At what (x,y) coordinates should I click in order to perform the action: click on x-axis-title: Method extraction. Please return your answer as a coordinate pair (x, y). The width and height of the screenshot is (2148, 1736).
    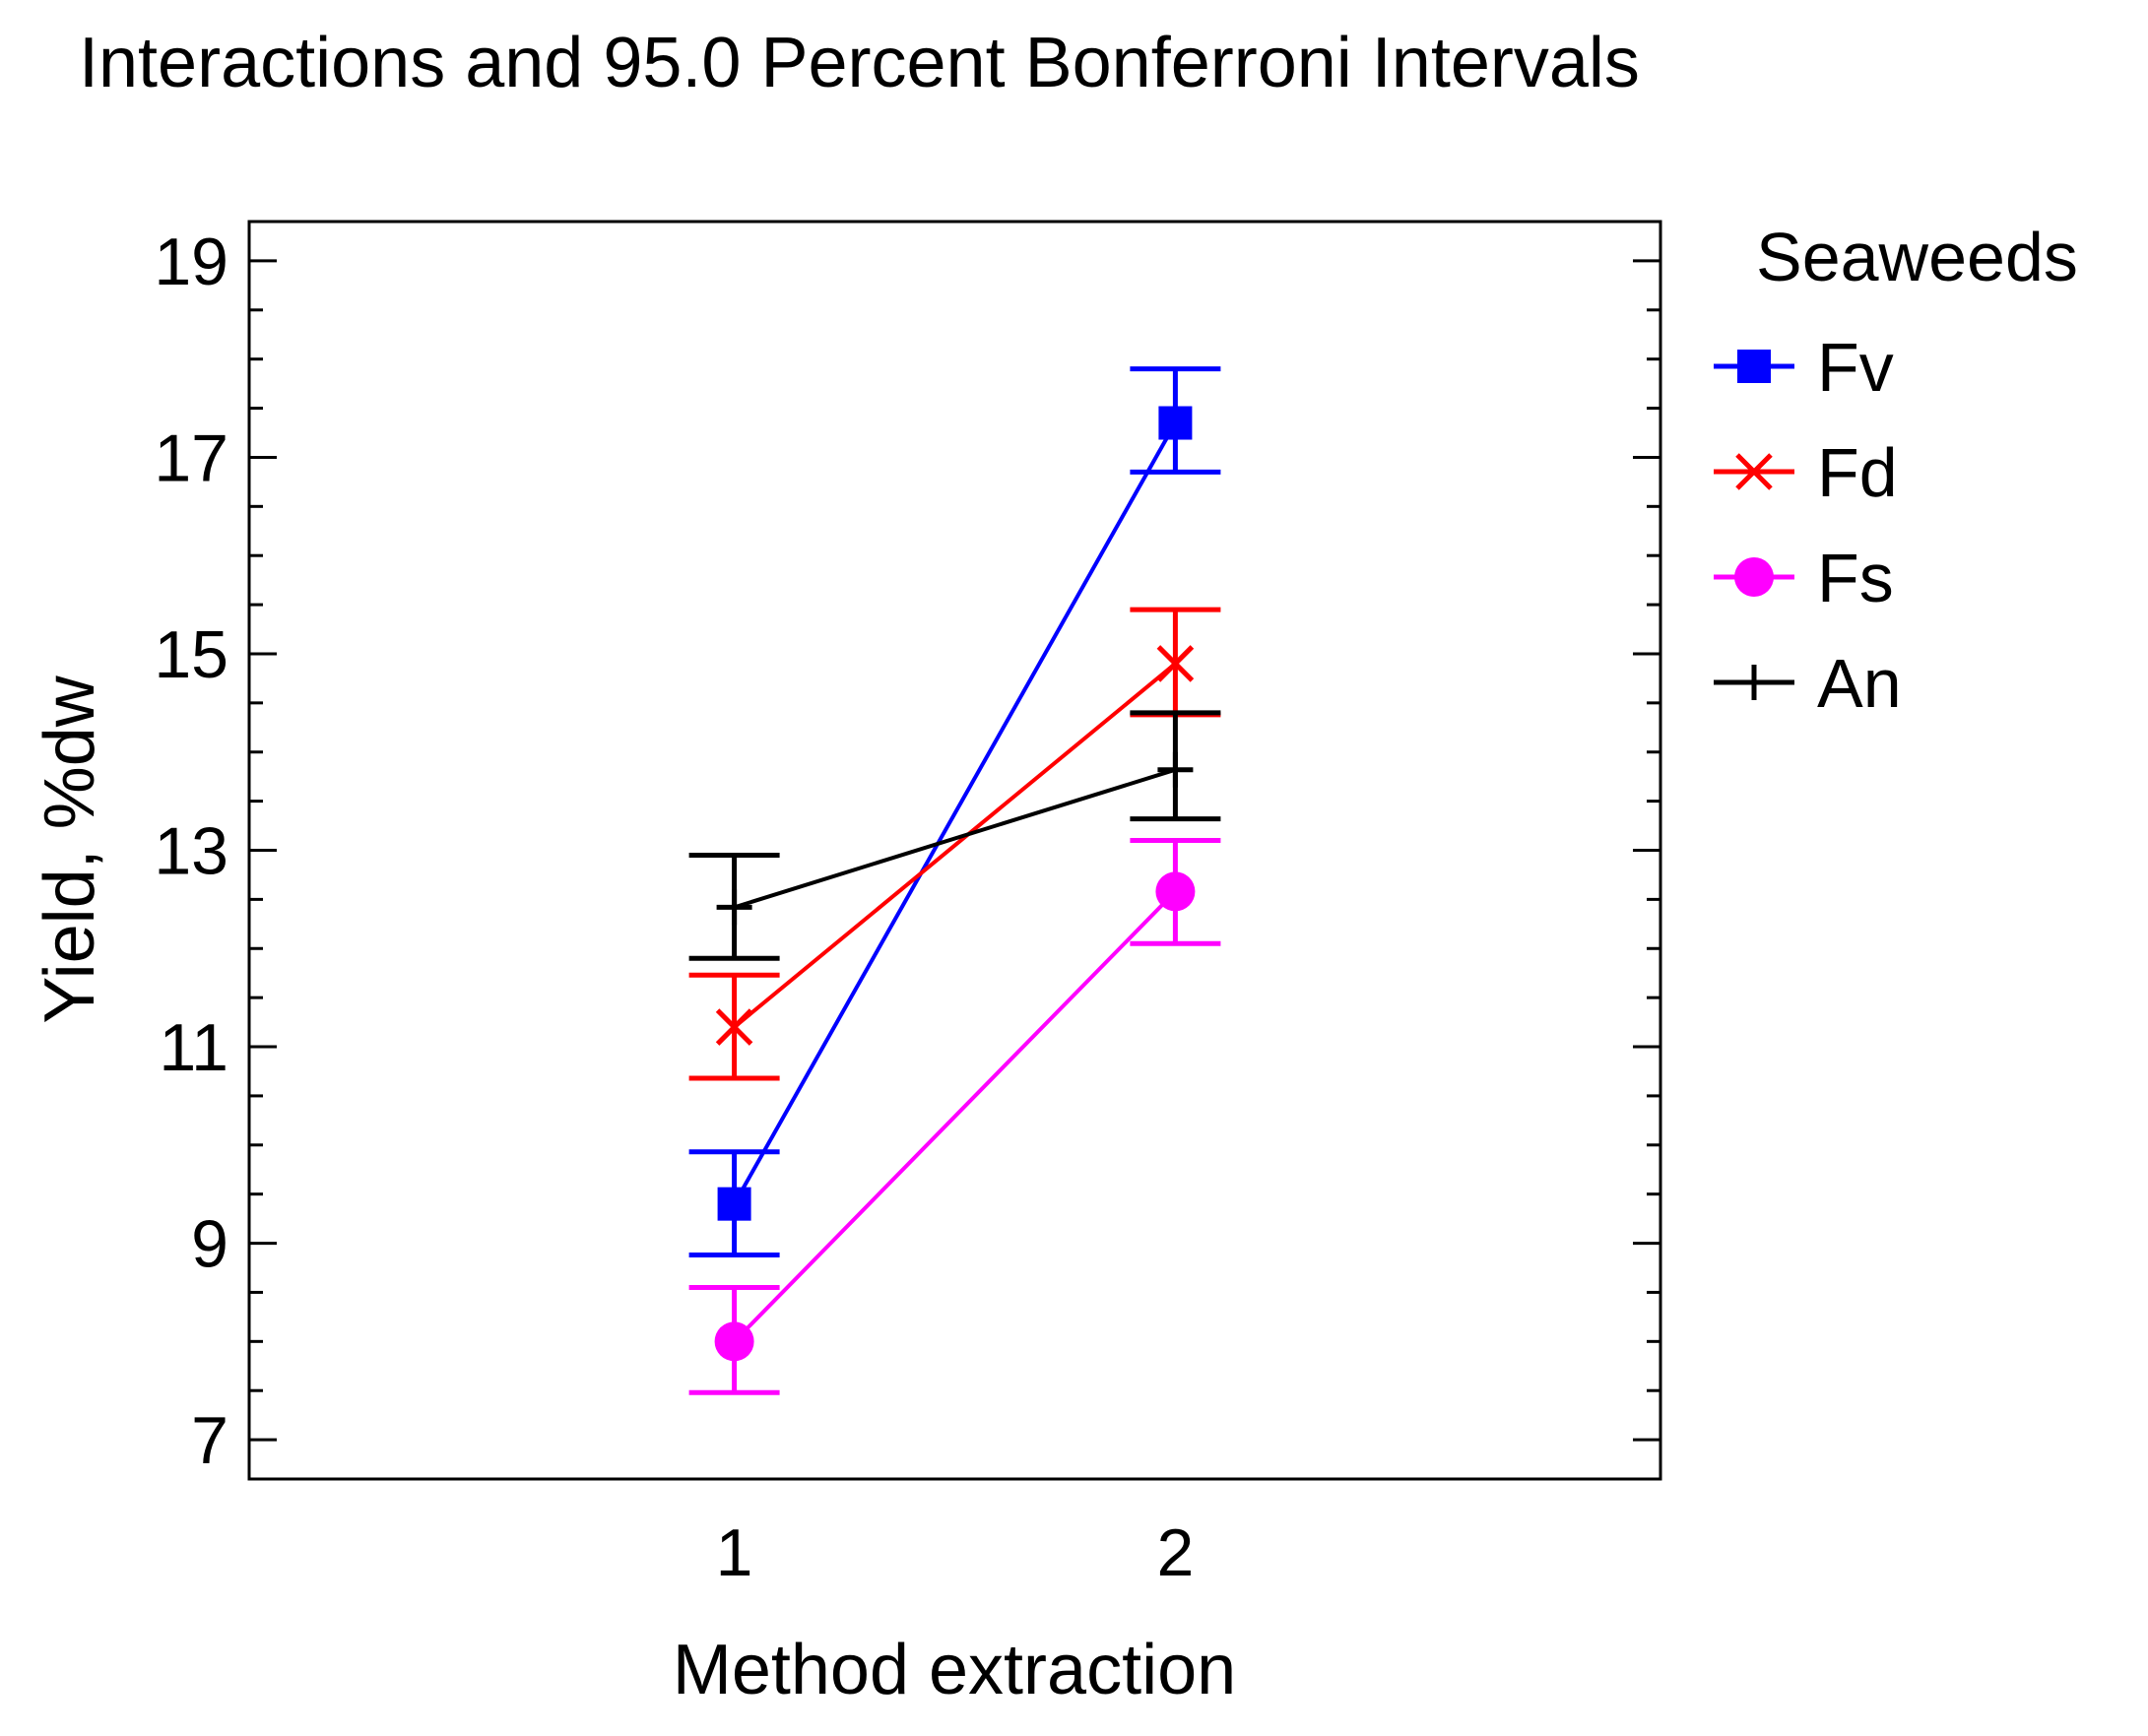
    Looking at the image, I should click on (954, 1670).